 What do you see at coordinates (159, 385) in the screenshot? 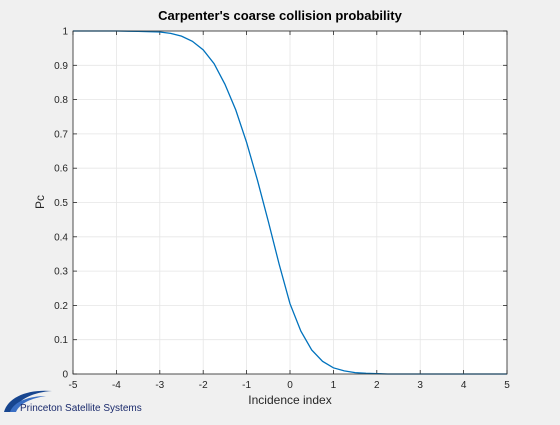
I see `x-tick-label: -3` at bounding box center [159, 385].